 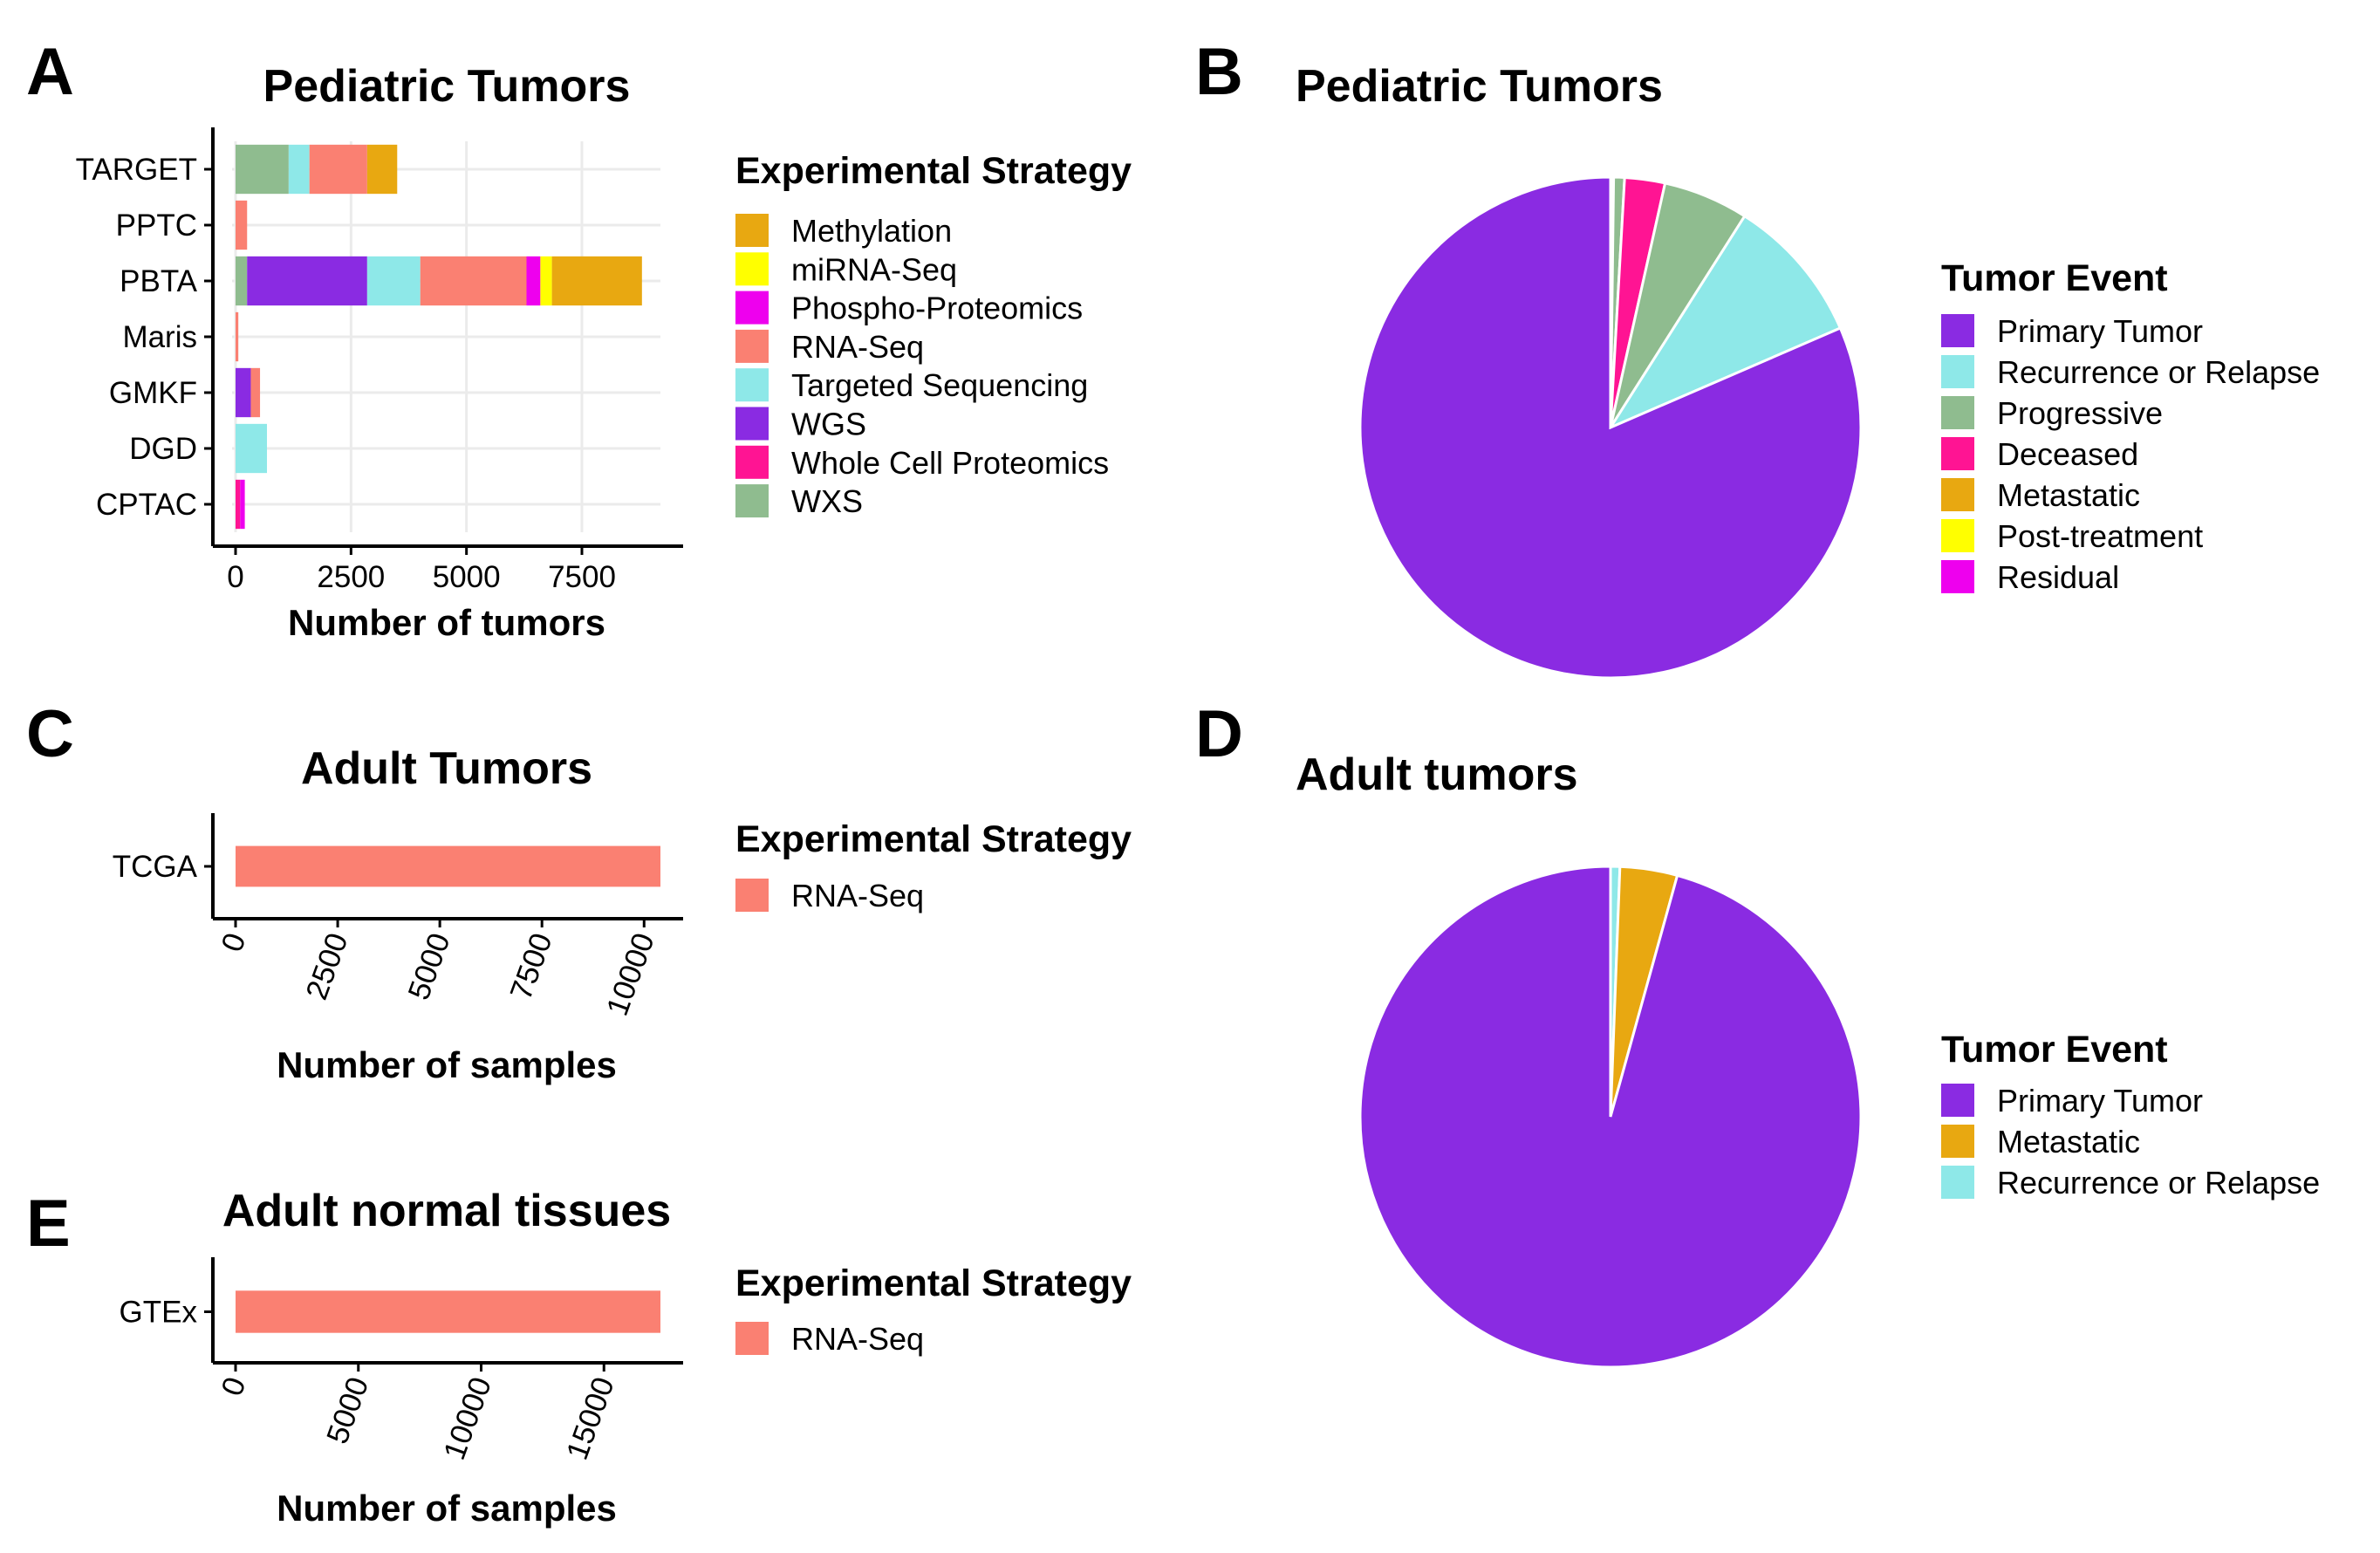 What do you see at coordinates (1957, 536) in the screenshot?
I see `legend-key-post-treatment` at bounding box center [1957, 536].